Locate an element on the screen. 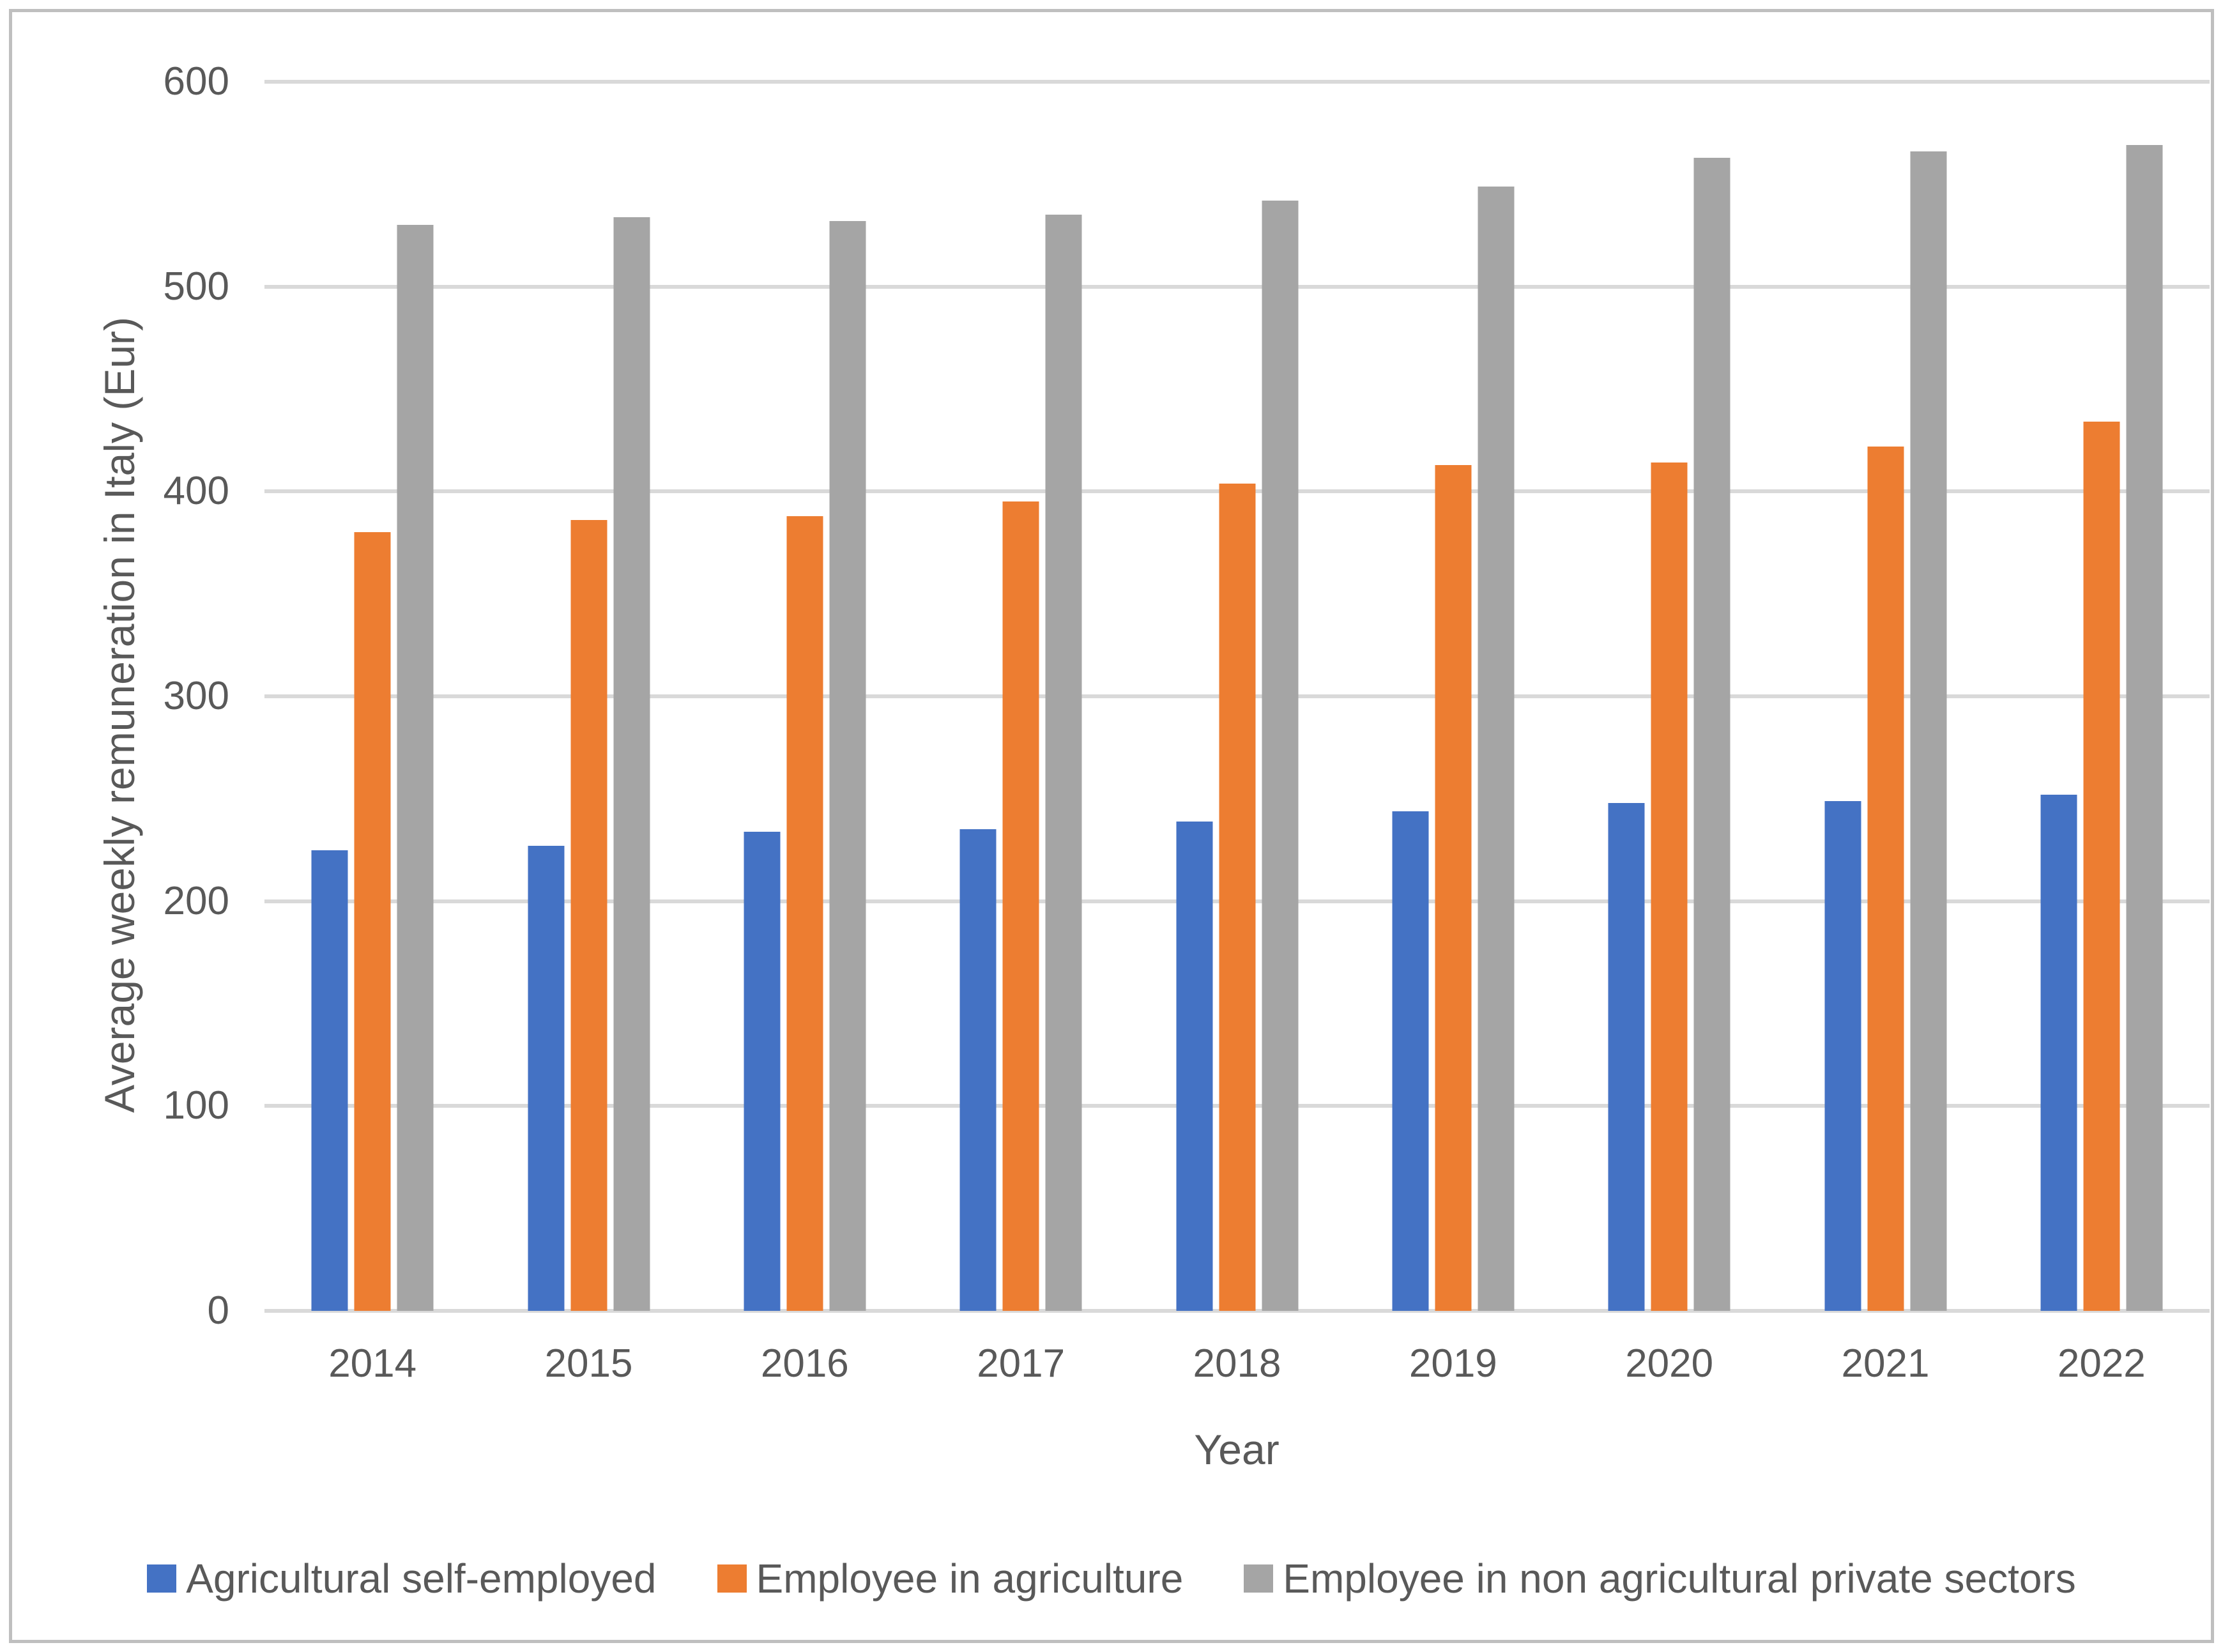 The image size is (2223, 1652). bar-2018-employee-in-agriculture is located at coordinates (1237, 897).